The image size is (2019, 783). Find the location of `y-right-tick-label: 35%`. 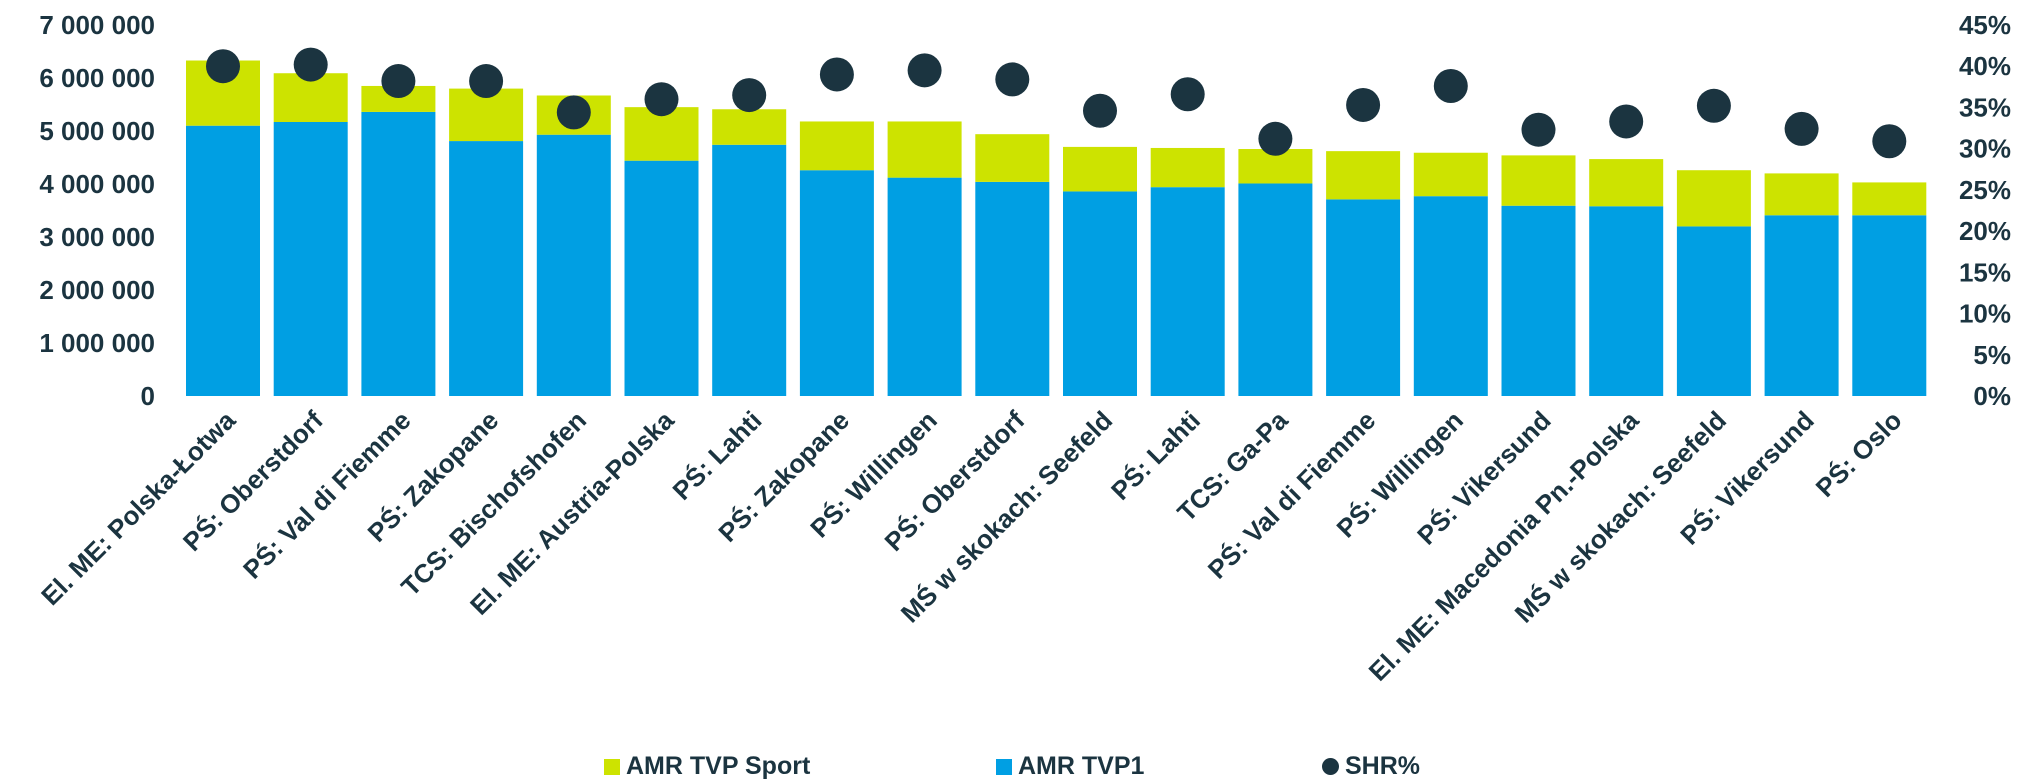

y-right-tick-label: 35% is located at coordinates (1985, 107).